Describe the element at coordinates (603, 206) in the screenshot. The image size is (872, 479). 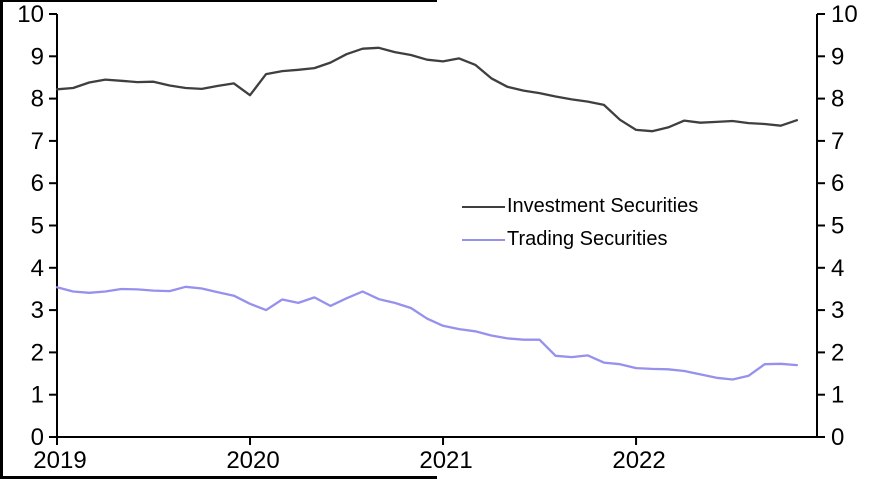
I see `legend-label-investment-securities: Investment Securities` at that location.